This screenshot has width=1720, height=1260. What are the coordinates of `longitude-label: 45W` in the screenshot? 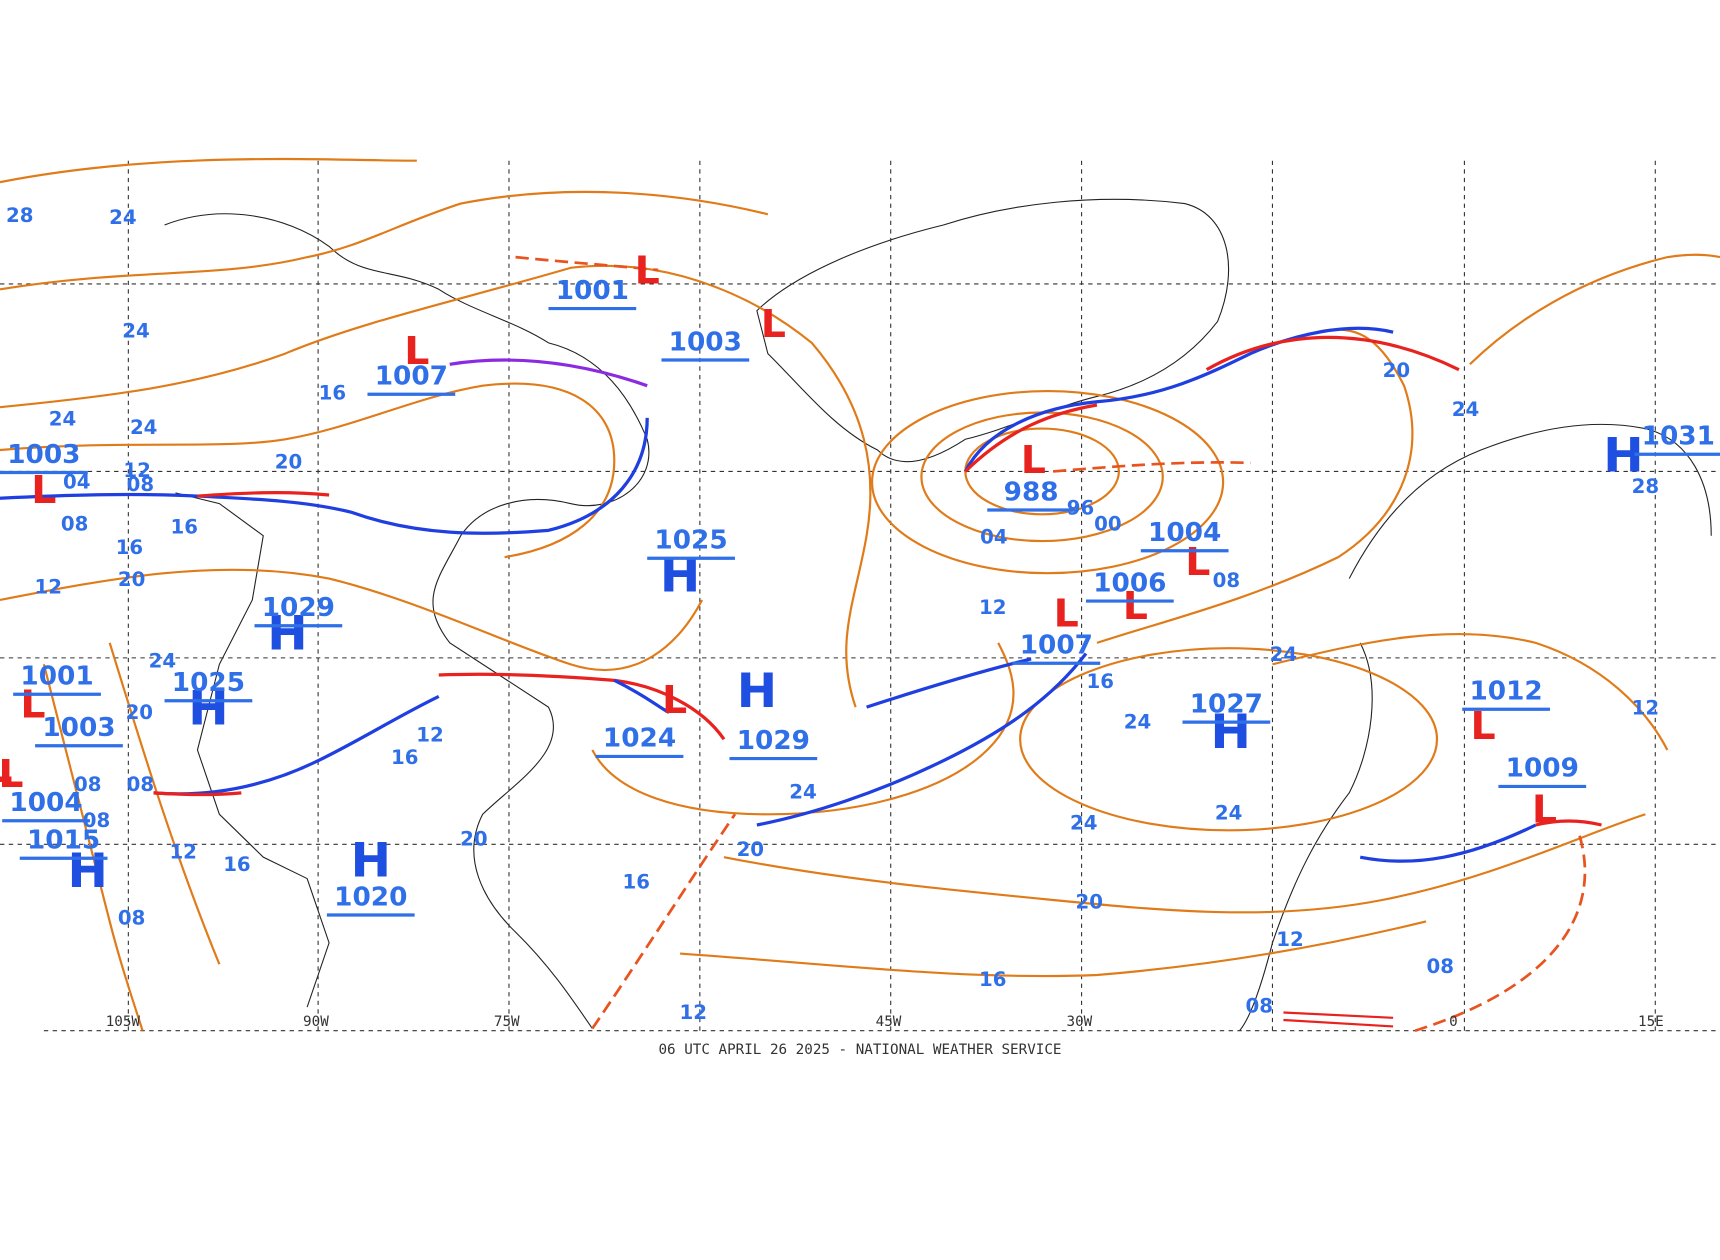 It's located at (889, 1022).